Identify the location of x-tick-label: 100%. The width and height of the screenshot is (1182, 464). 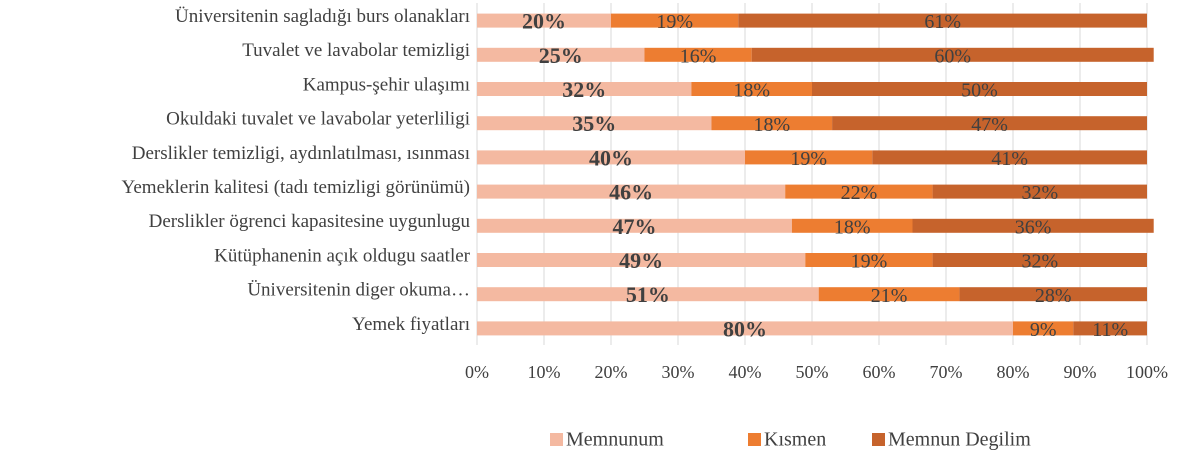
(1147, 372).